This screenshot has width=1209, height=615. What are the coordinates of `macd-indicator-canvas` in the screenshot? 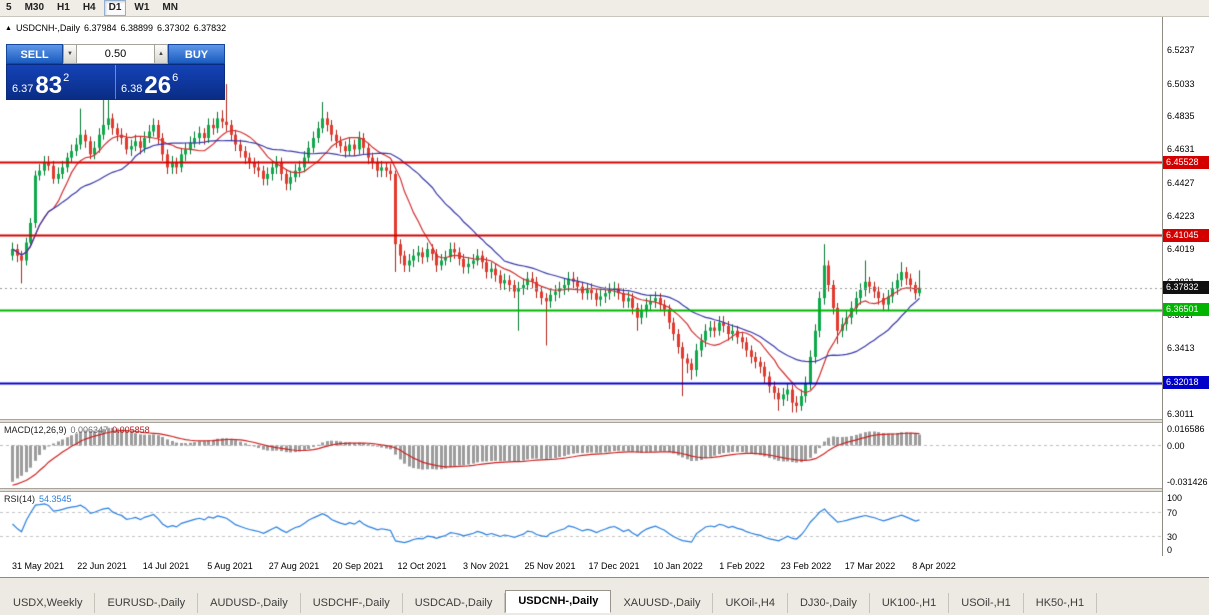 It's located at (581, 455).